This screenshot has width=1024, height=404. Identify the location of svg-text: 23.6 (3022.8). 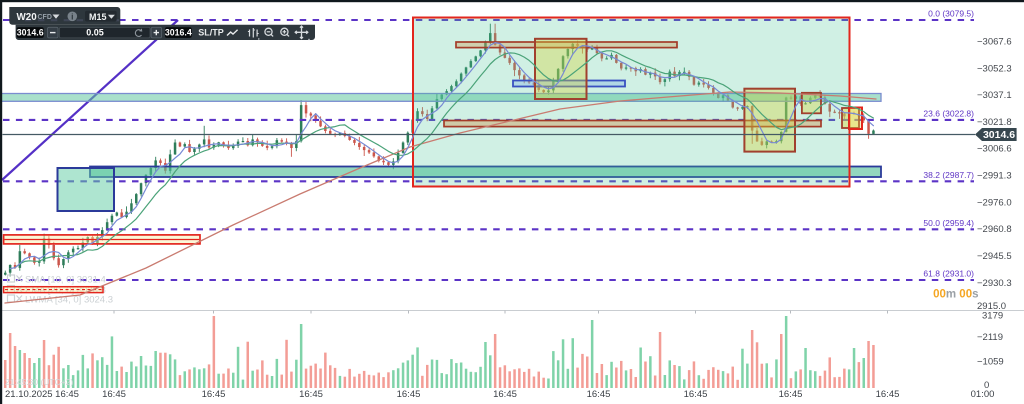
(948, 114).